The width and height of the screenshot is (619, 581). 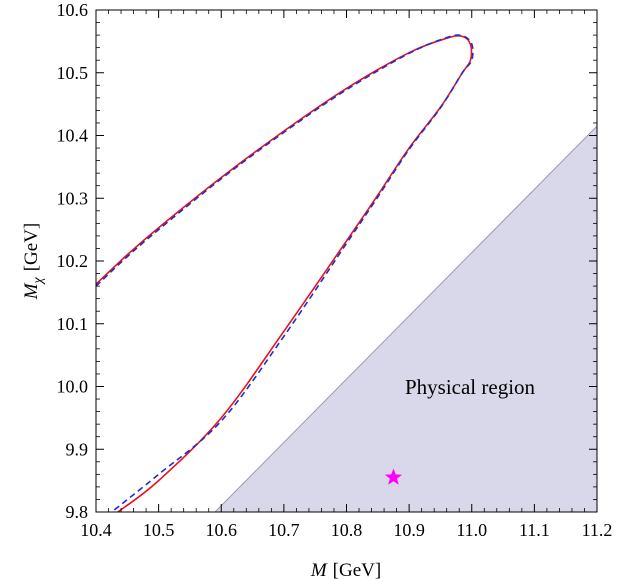 I want to click on x-tick-label: 11.2, so click(x=597, y=530).